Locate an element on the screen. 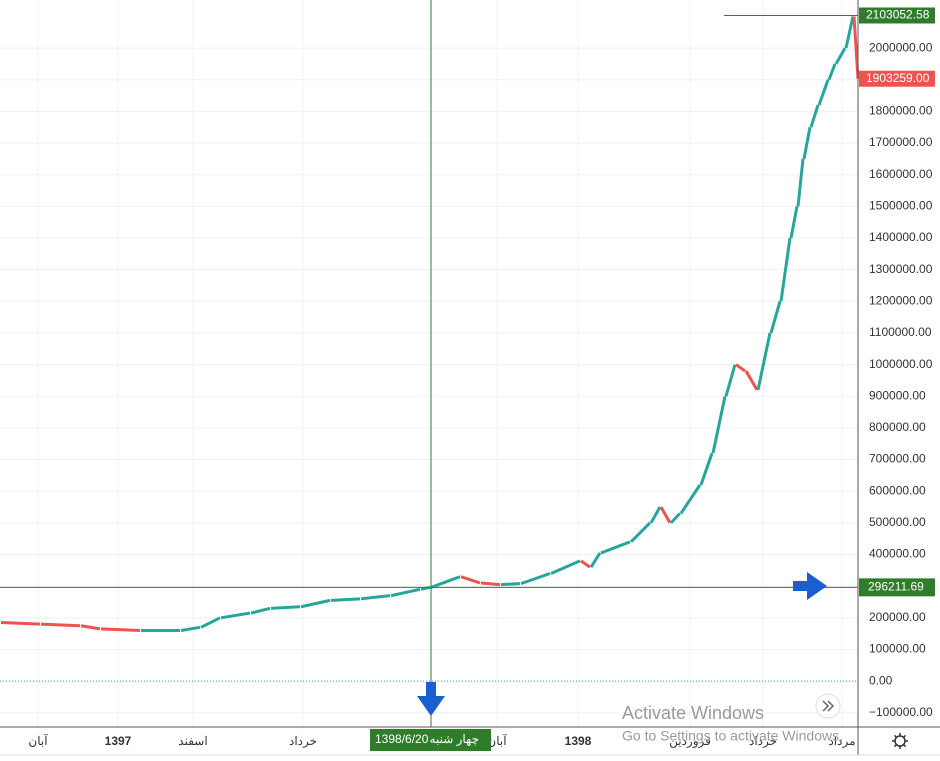 The image size is (940, 761). last-price-tag is located at coordinates (897, 78).